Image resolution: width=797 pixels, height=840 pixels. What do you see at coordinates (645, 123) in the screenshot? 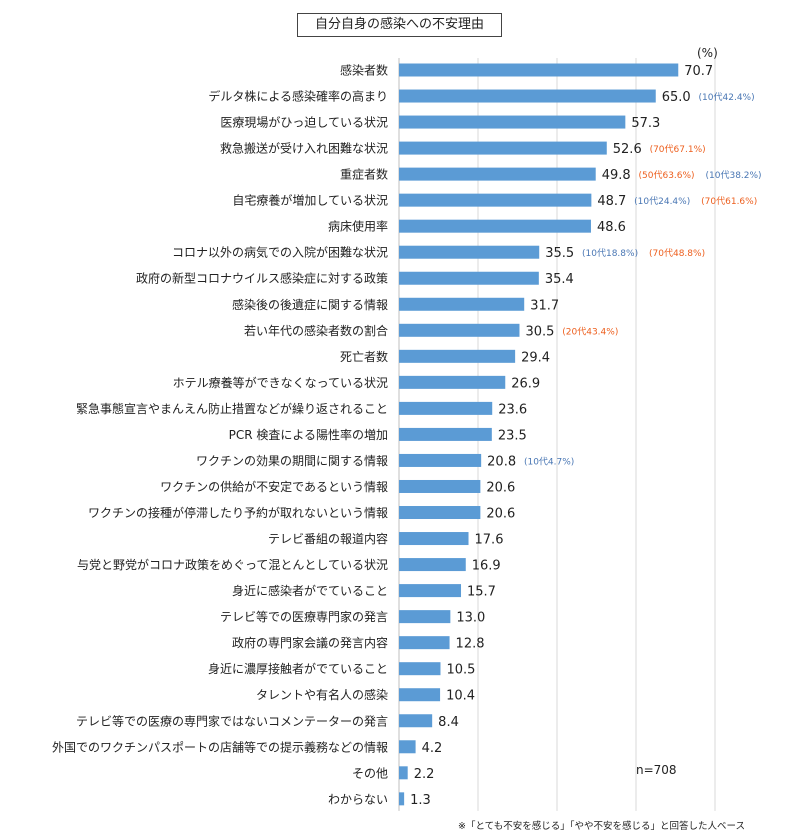
I see `value-label: 57.3` at bounding box center [645, 123].